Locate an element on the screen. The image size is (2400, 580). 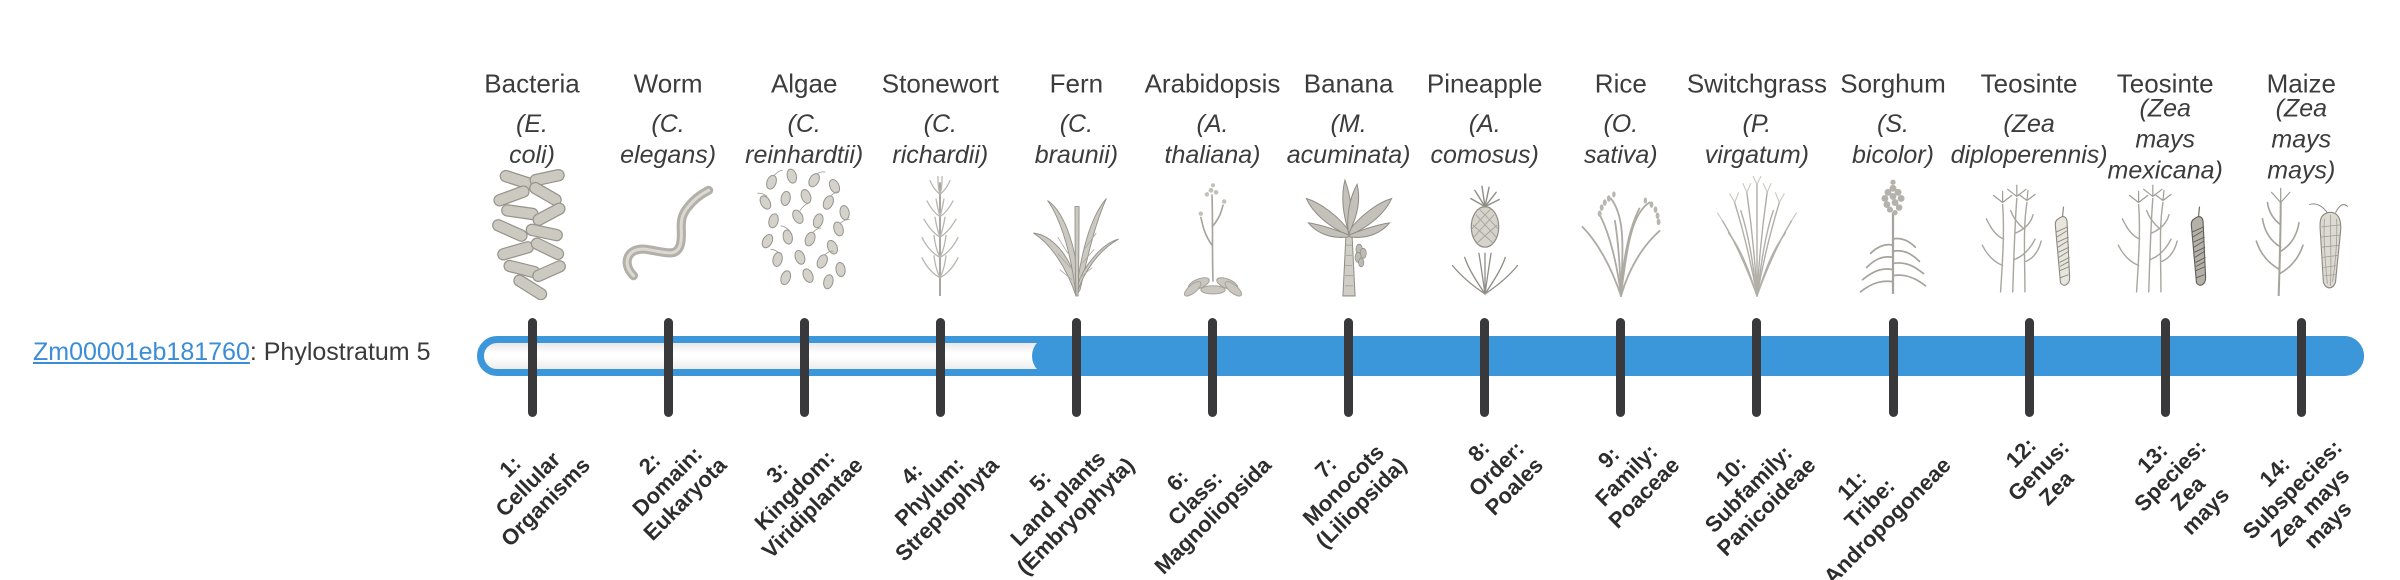
phylostratum-taxonomy-label: 11: Tribe: Andropogoneae is located at coordinates (1888, 516).